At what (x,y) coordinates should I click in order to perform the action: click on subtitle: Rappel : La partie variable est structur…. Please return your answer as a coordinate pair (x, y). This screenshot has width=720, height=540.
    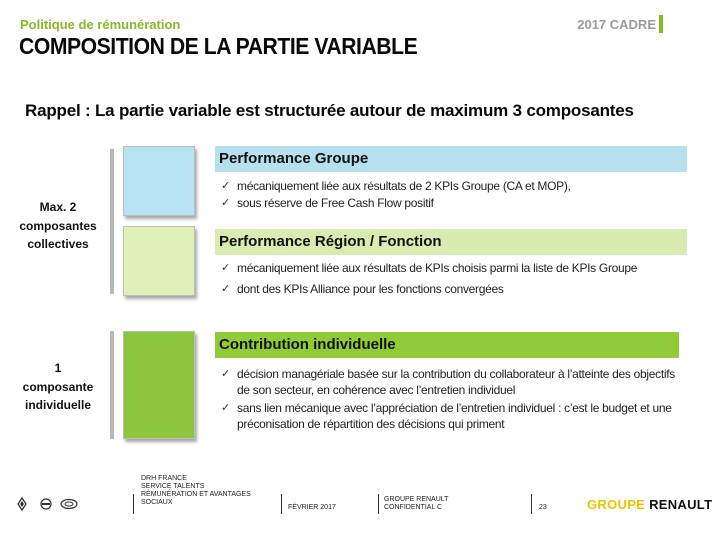
    Looking at the image, I should click on (329, 110).